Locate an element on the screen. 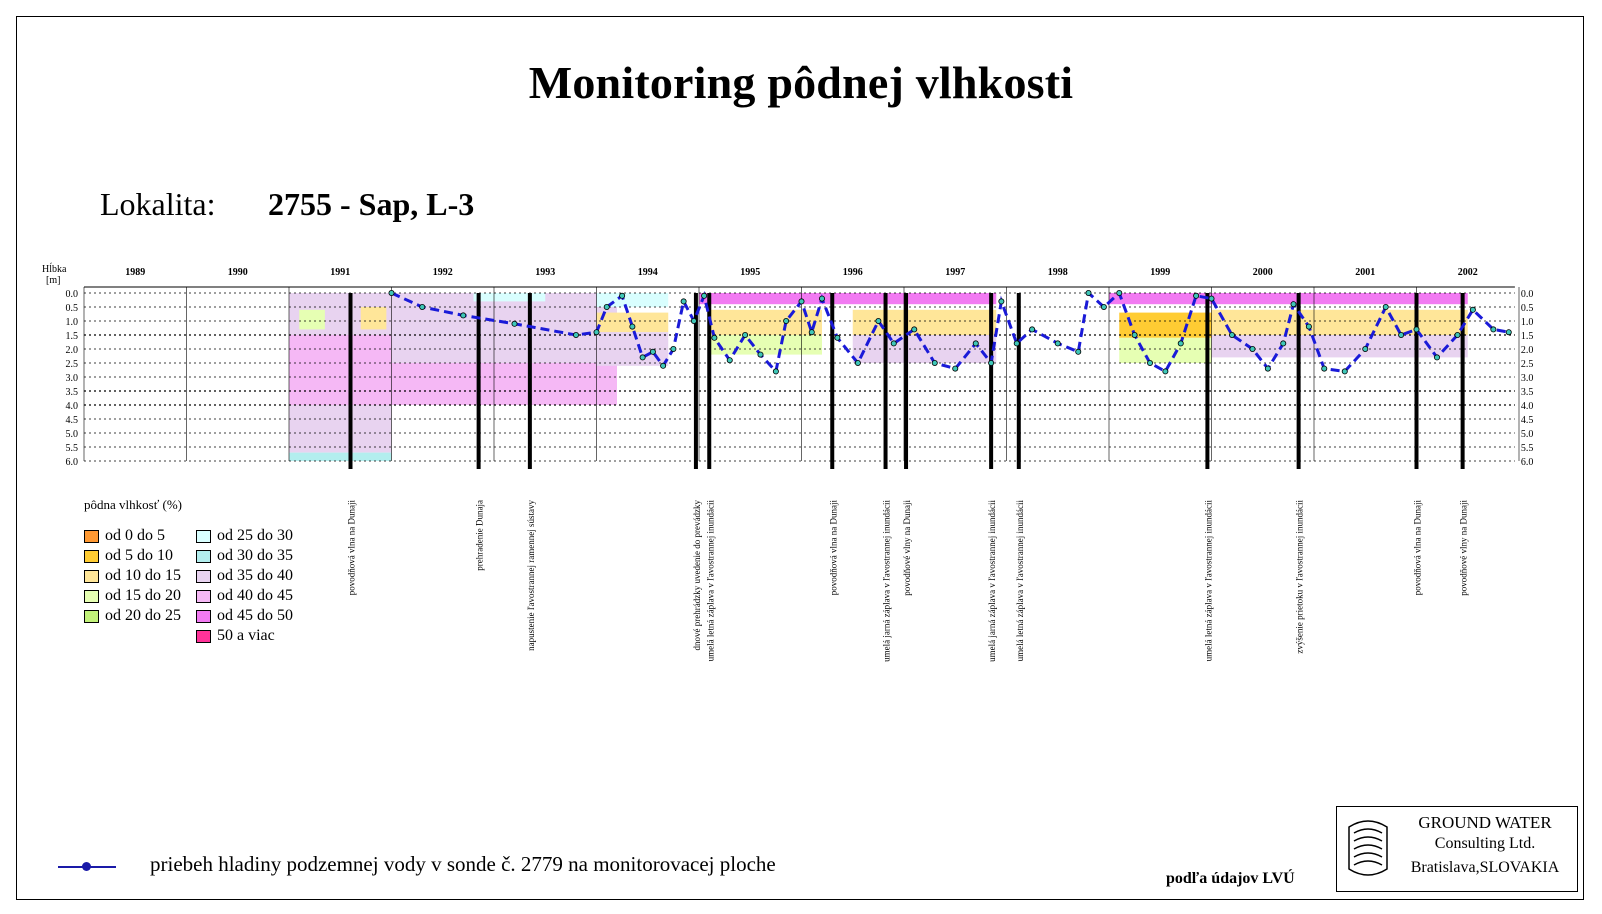  depth-tick-label: 2.5 is located at coordinates (72, 364).